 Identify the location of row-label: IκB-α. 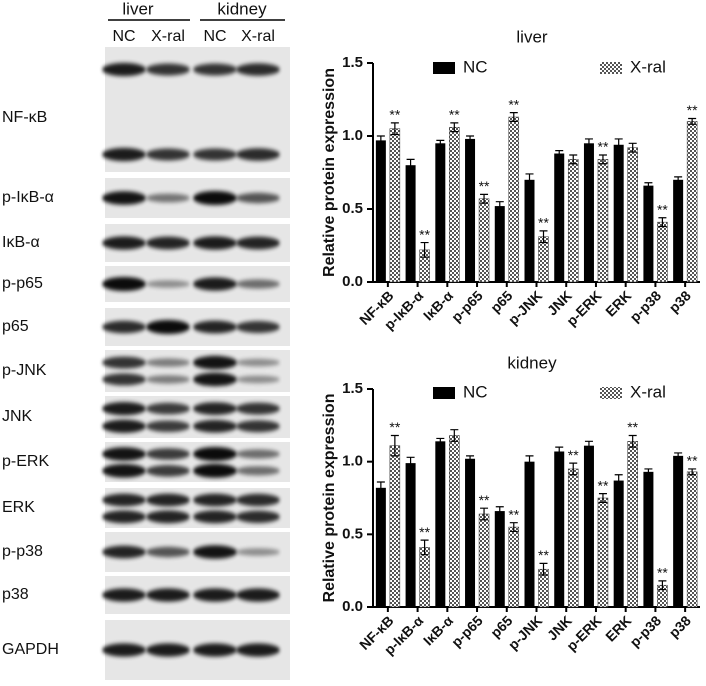
(21, 242).